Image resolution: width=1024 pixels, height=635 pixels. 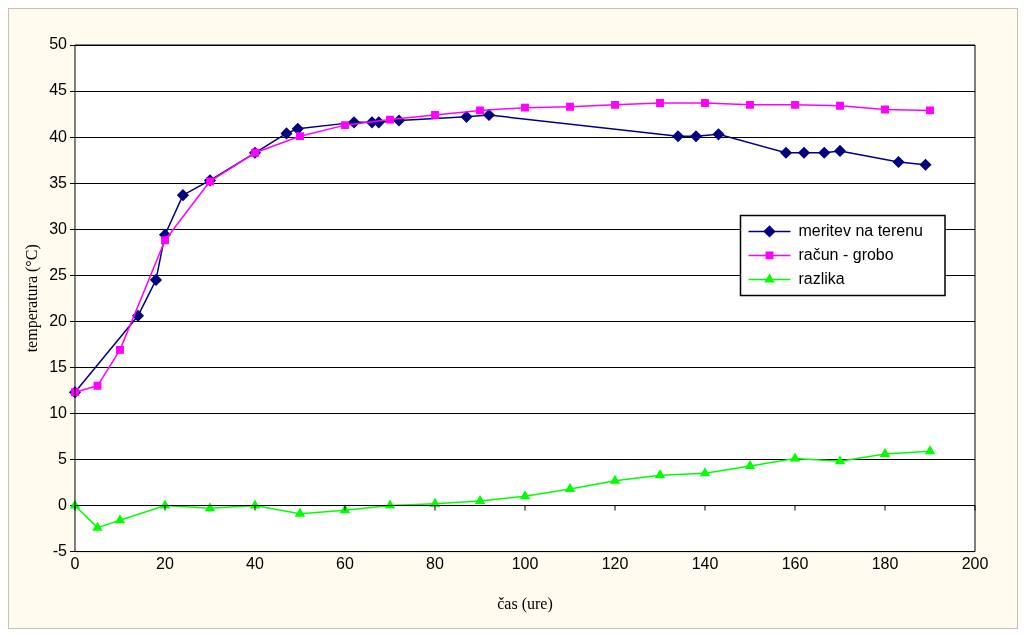 I want to click on y-tick-label: 5, so click(x=63, y=458).